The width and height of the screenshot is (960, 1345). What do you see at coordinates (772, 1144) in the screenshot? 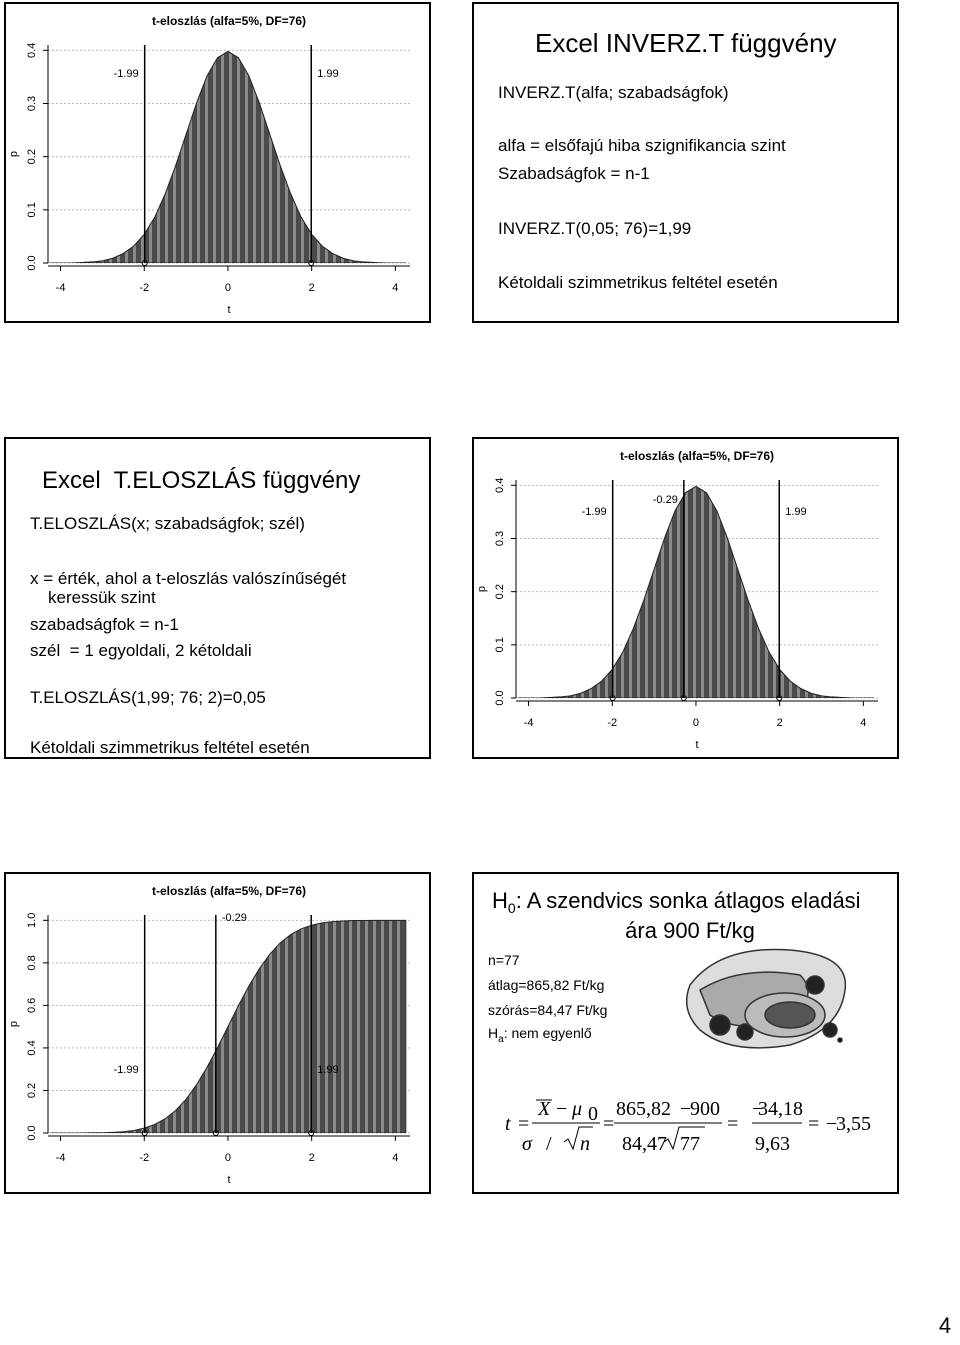
I see `equation-token: 9,63` at bounding box center [772, 1144].